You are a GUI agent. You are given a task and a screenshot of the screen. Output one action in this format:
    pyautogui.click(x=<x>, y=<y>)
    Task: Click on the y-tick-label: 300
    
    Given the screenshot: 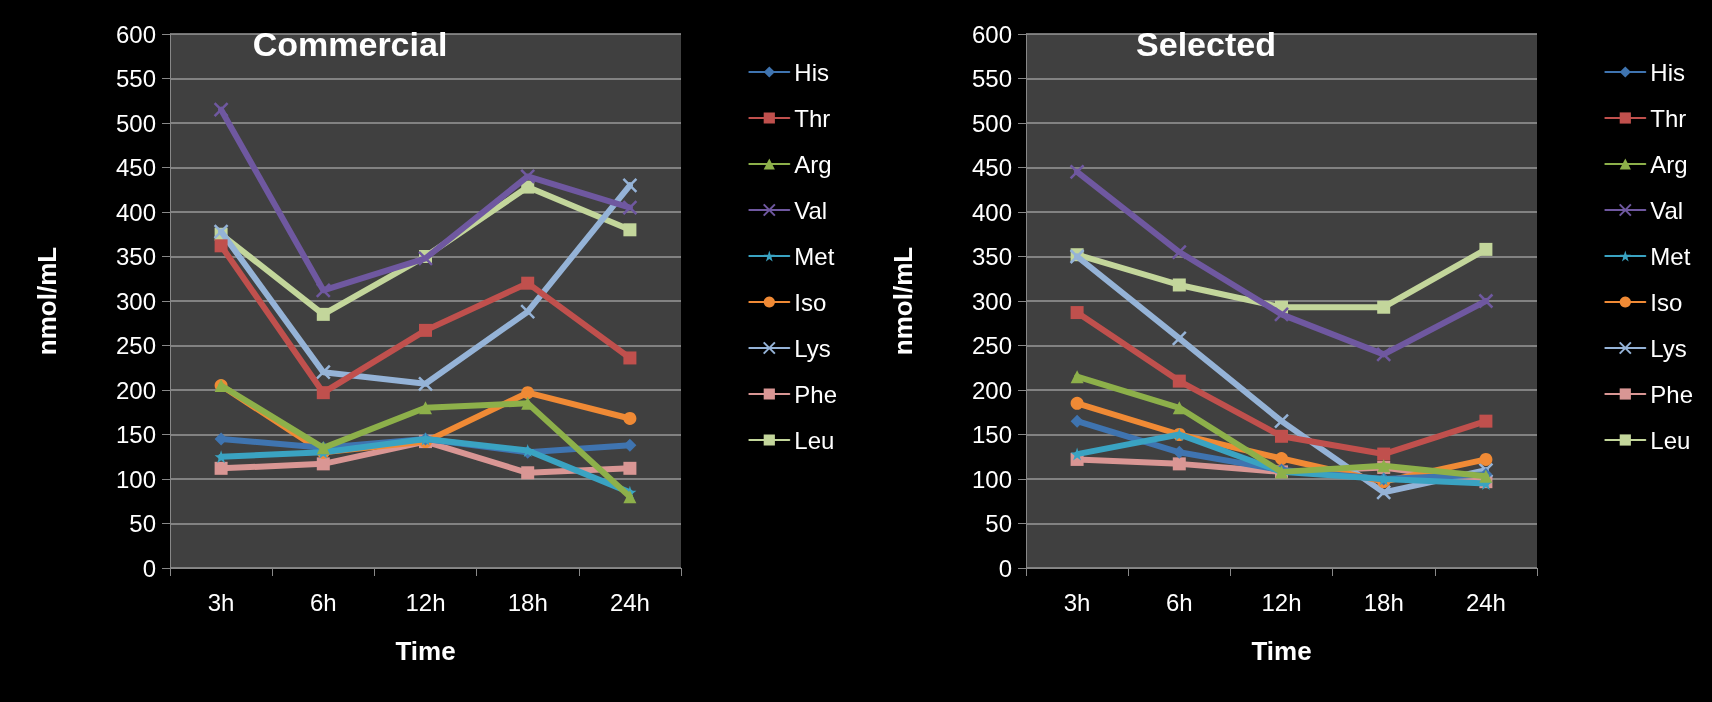 What is the action you would take?
    pyautogui.click(x=991, y=301)
    